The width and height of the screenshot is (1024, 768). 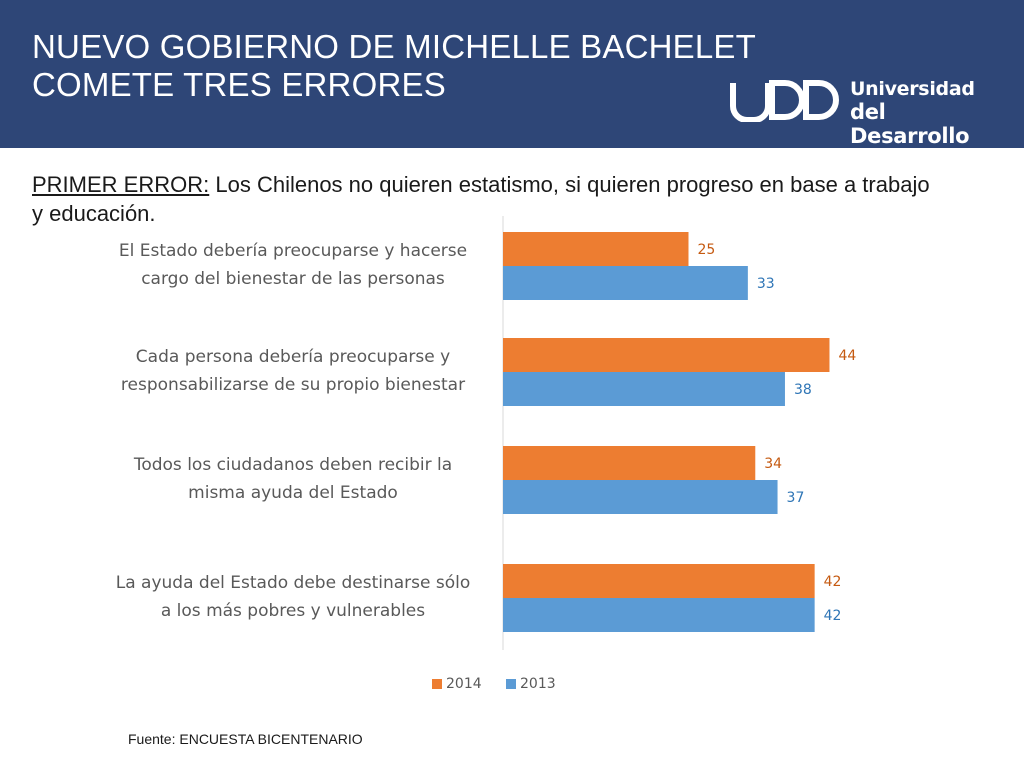 What do you see at coordinates (293, 357) in the screenshot?
I see `category-label-2-line-1: Cada persona debería preocuparse y` at bounding box center [293, 357].